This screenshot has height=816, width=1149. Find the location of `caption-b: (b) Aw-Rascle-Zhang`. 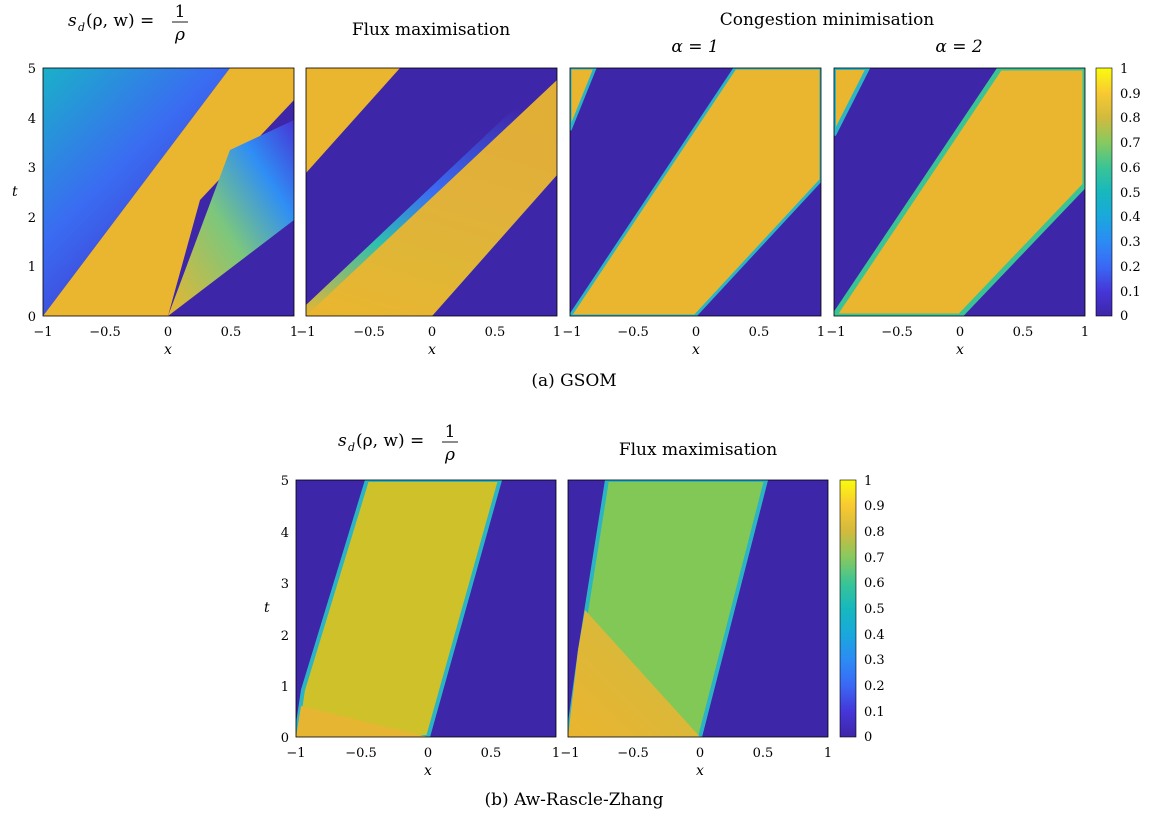

caption-b: (b) Aw-Rascle-Zhang is located at coordinates (574, 800).